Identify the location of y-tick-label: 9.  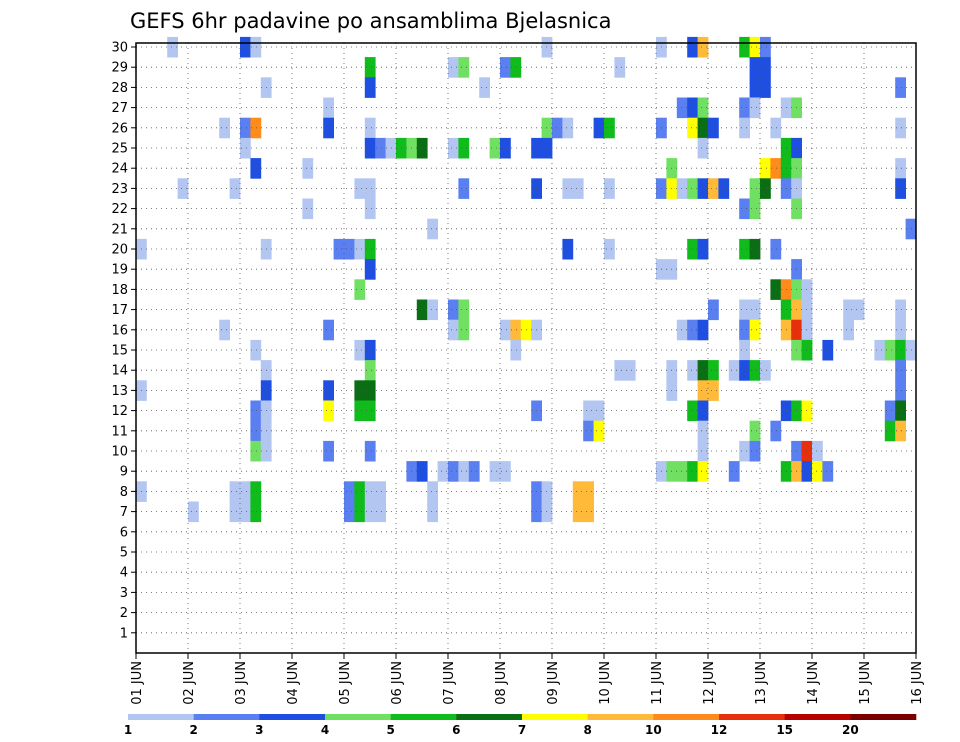
(124, 472).